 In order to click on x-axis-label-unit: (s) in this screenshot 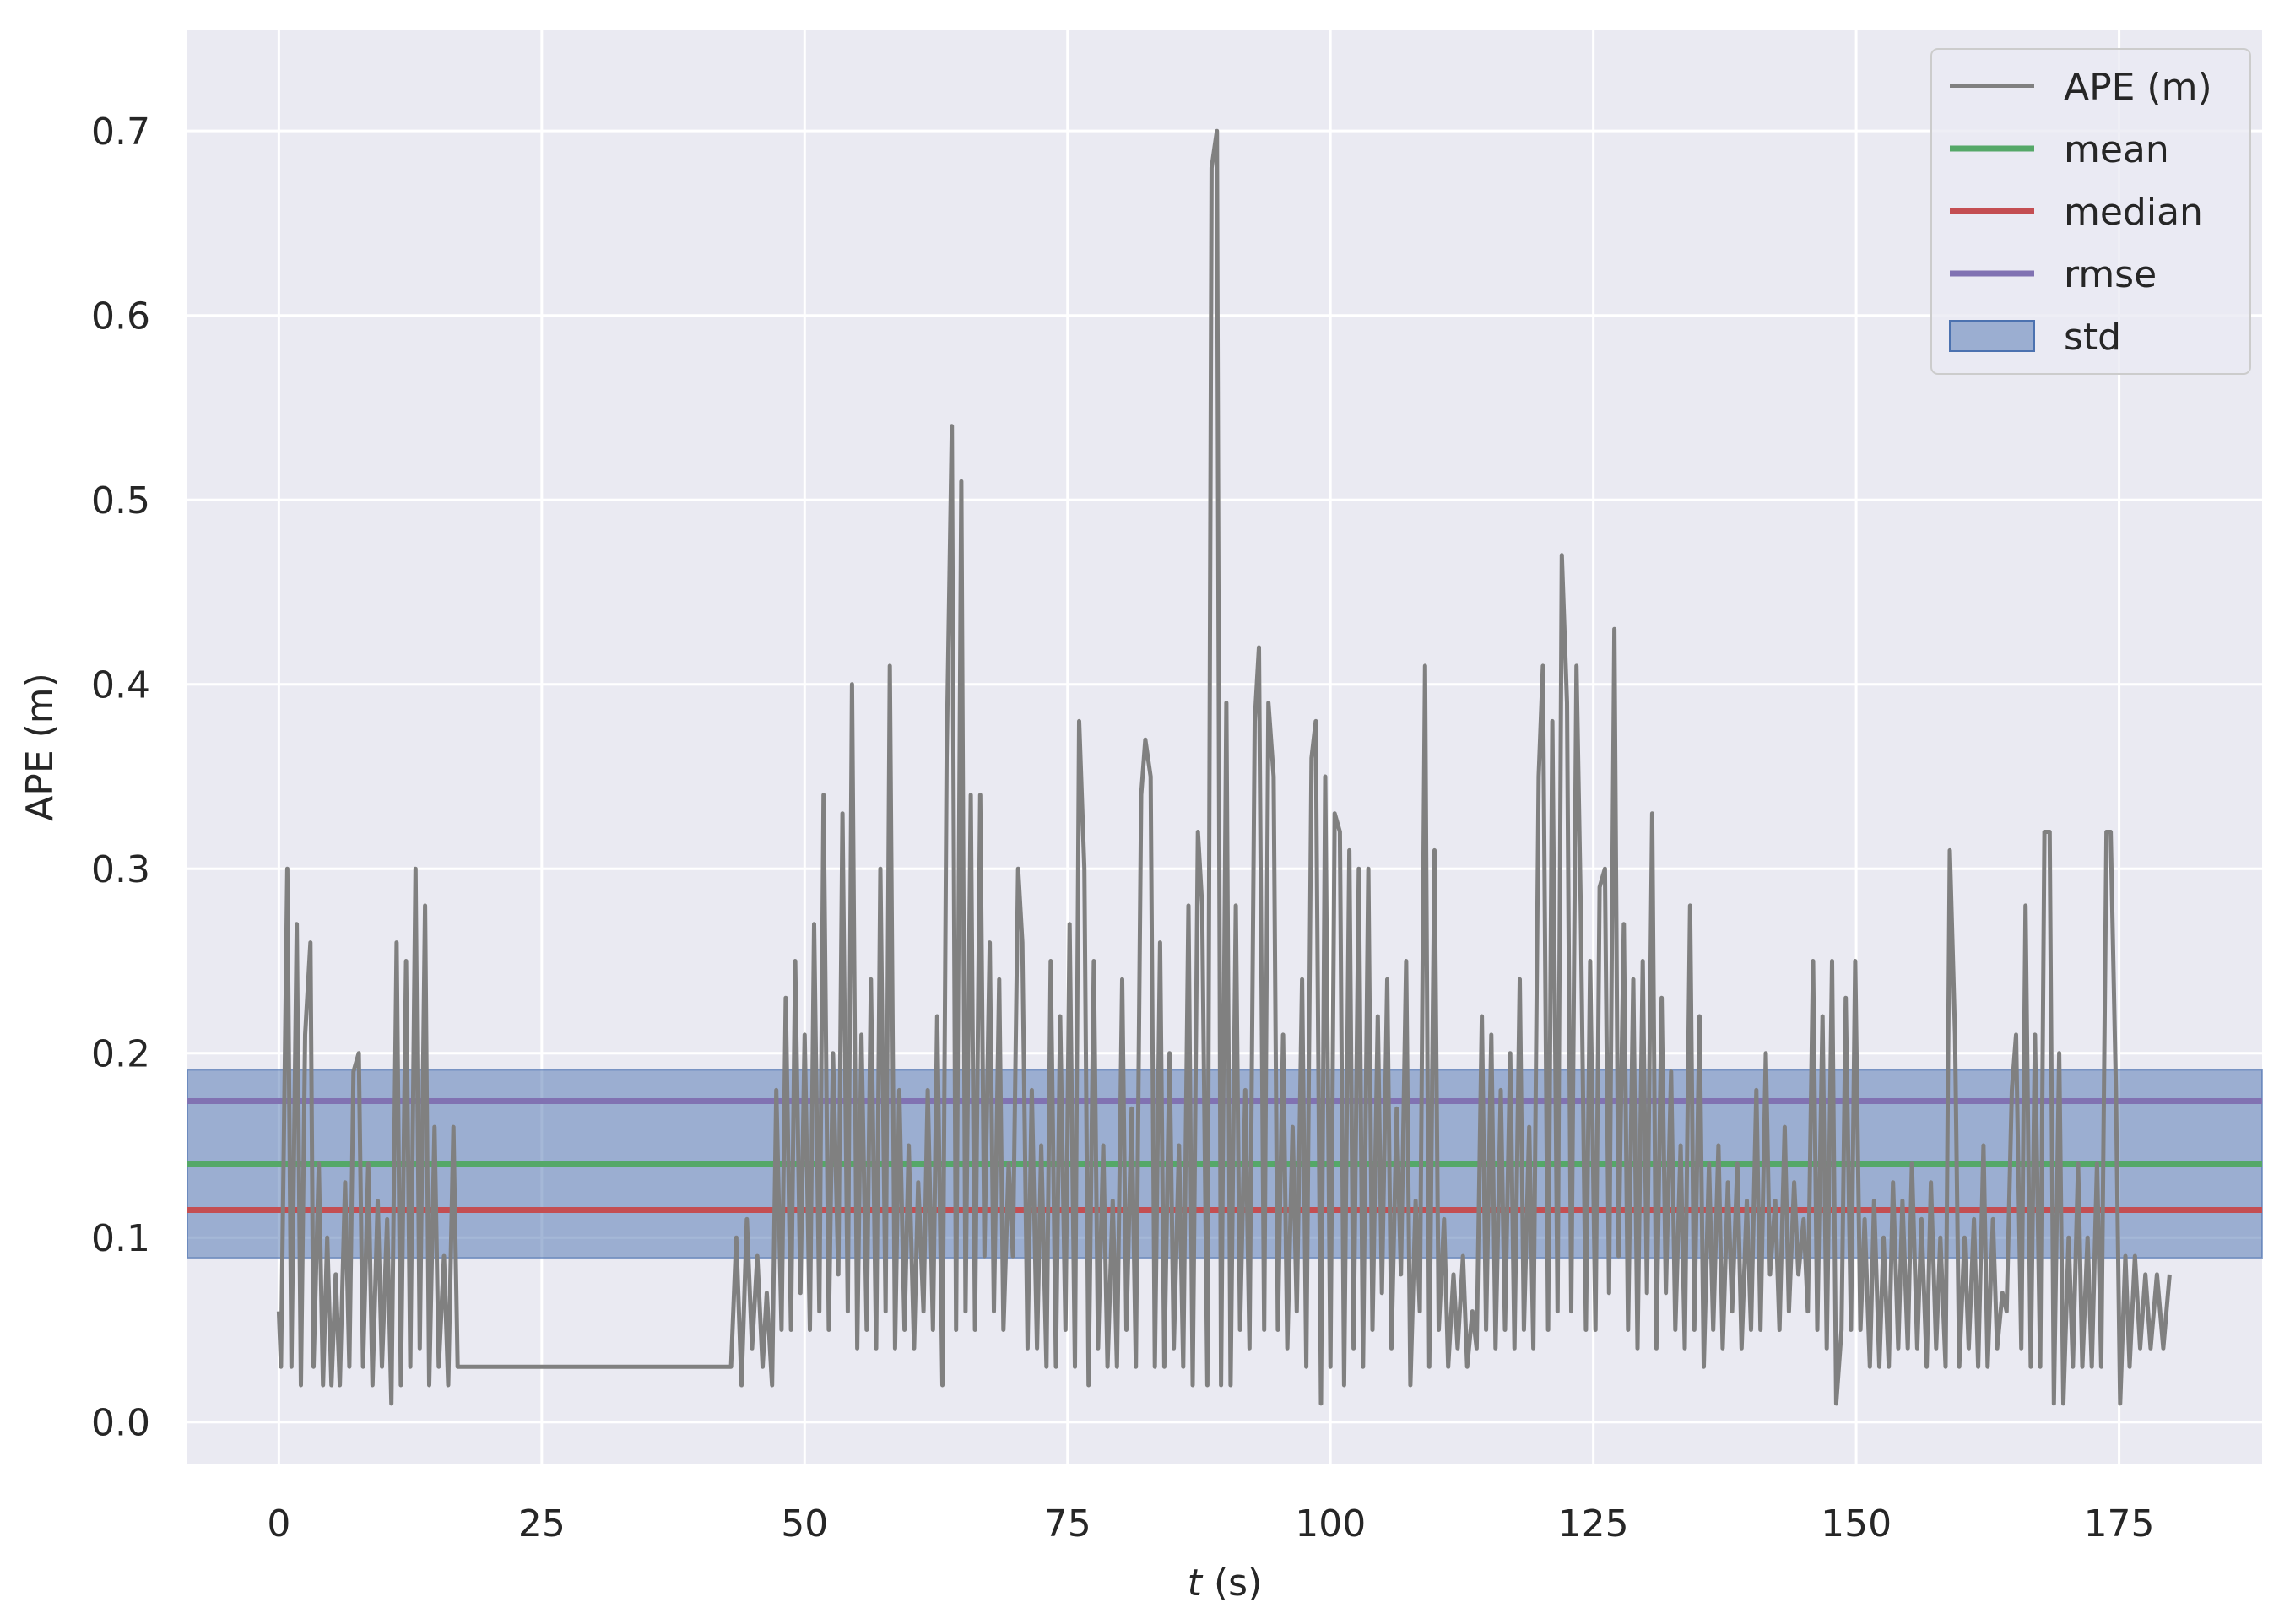, I will do `click(1232, 1583)`.